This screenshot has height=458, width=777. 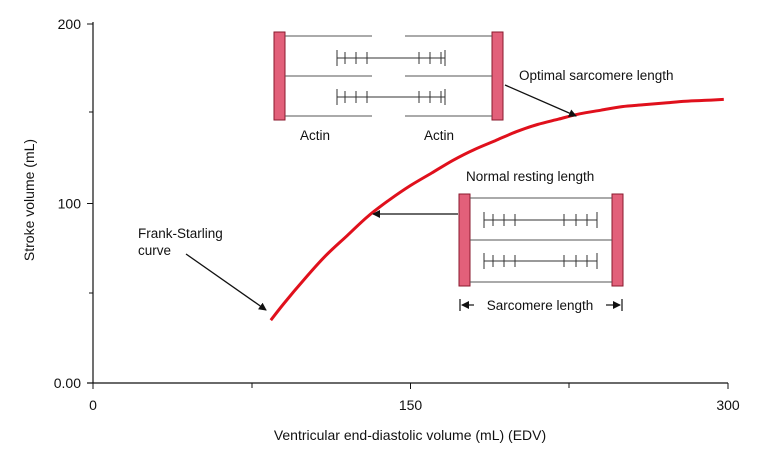 I want to click on frank-starling-label-line1: Frank-Starling, so click(x=180, y=233).